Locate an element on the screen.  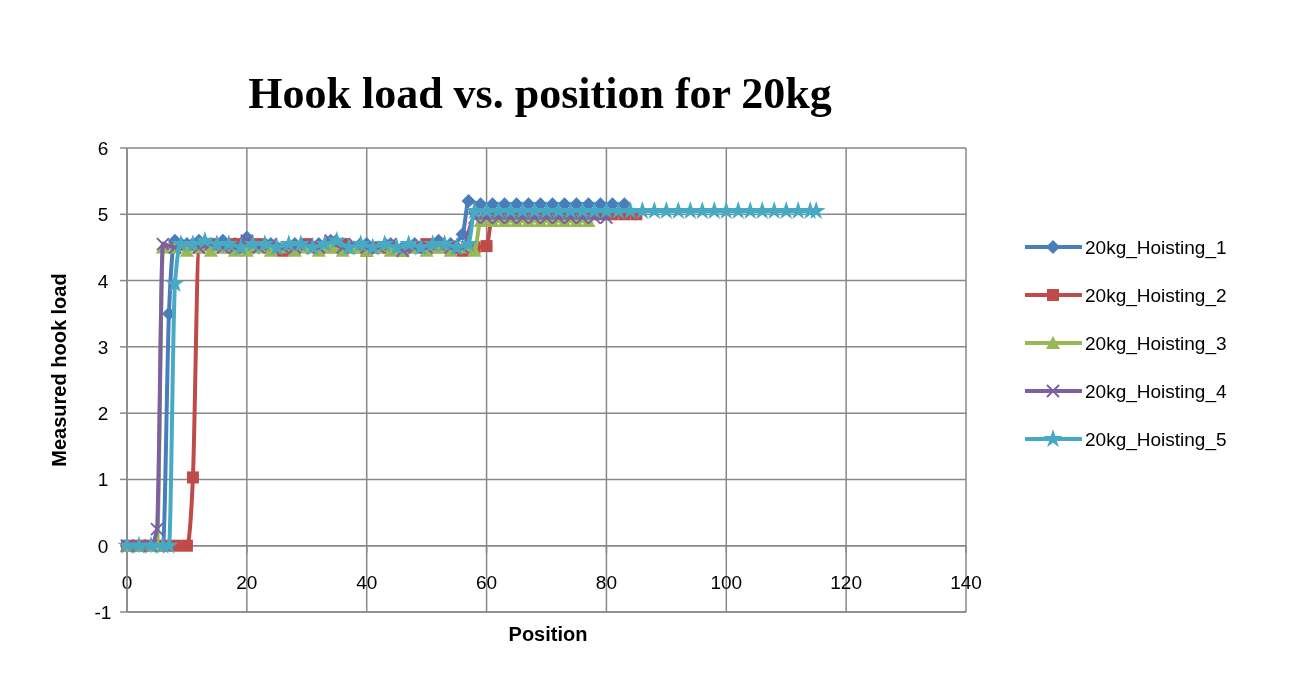
y-tick-label: 1 is located at coordinates (103, 480).